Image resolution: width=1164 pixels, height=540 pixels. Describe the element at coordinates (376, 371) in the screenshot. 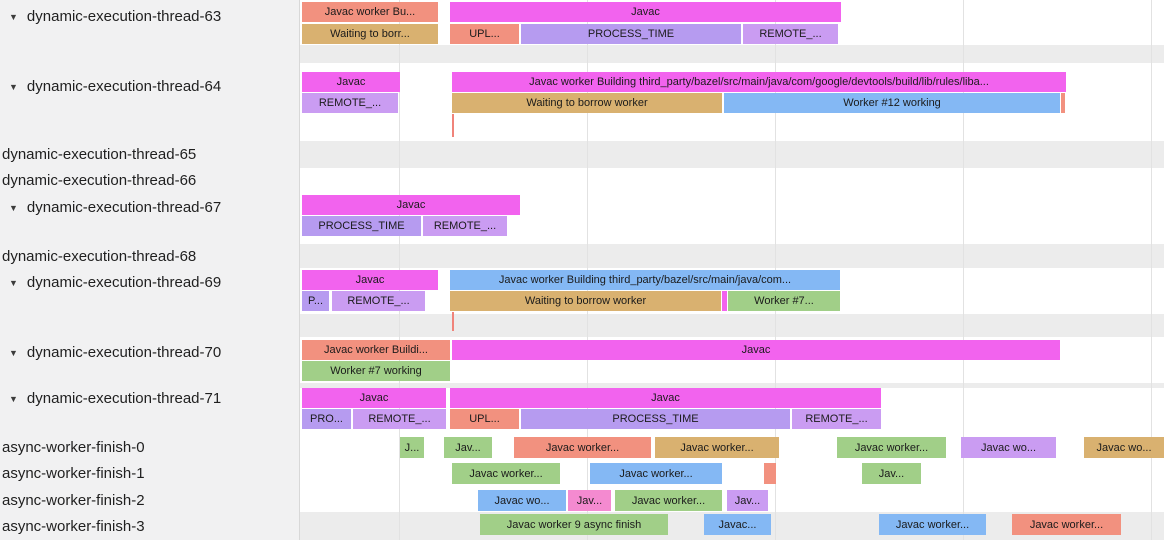

I see `trace-span: Worker #7 working` at that location.